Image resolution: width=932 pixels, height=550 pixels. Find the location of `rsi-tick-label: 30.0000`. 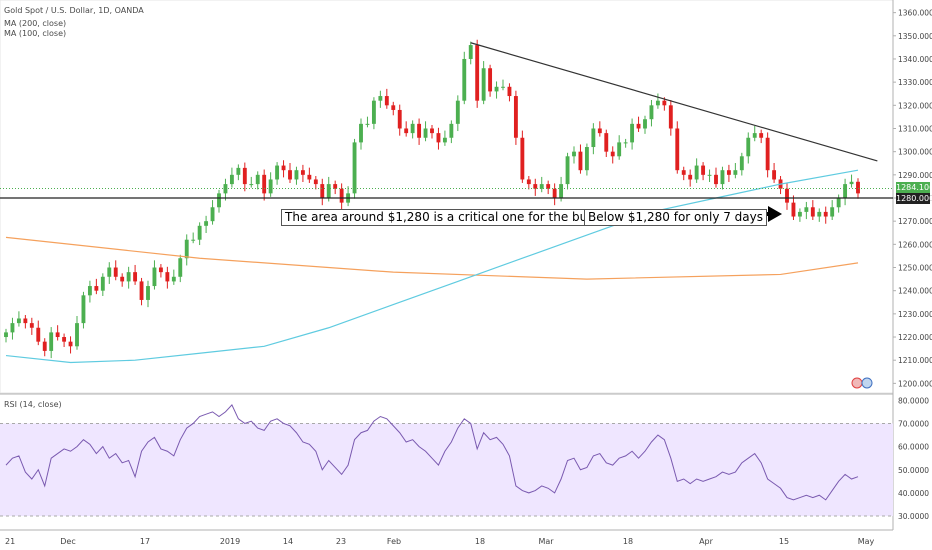

rsi-tick-label: 30.0000 is located at coordinates (913, 516).